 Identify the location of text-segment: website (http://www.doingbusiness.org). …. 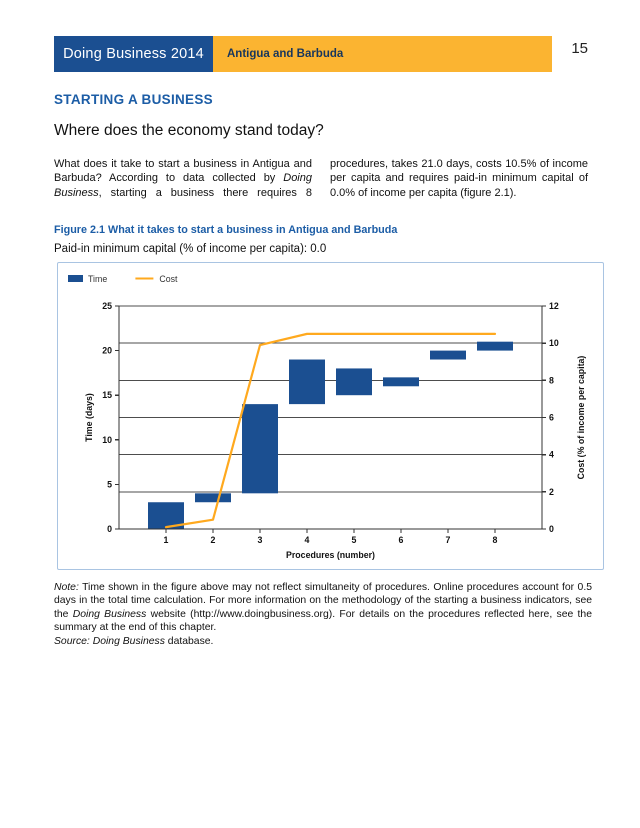
(323, 621).